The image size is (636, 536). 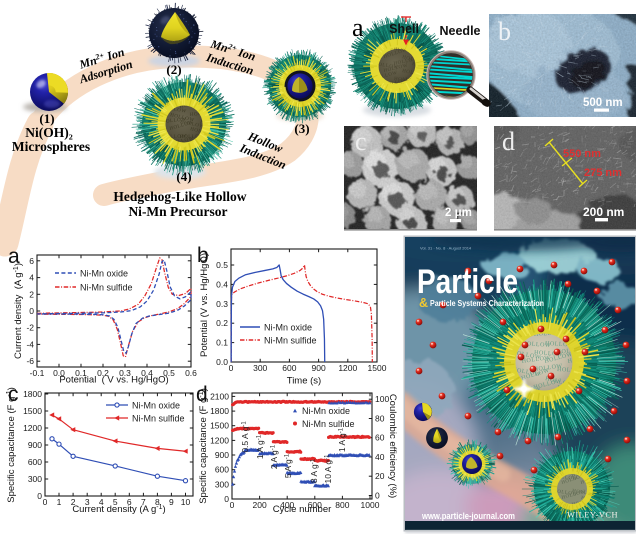 What do you see at coordinates (392, 446) in the screenshot?
I see `svg-text: Coulombic efficiency (%)` at bounding box center [392, 446].